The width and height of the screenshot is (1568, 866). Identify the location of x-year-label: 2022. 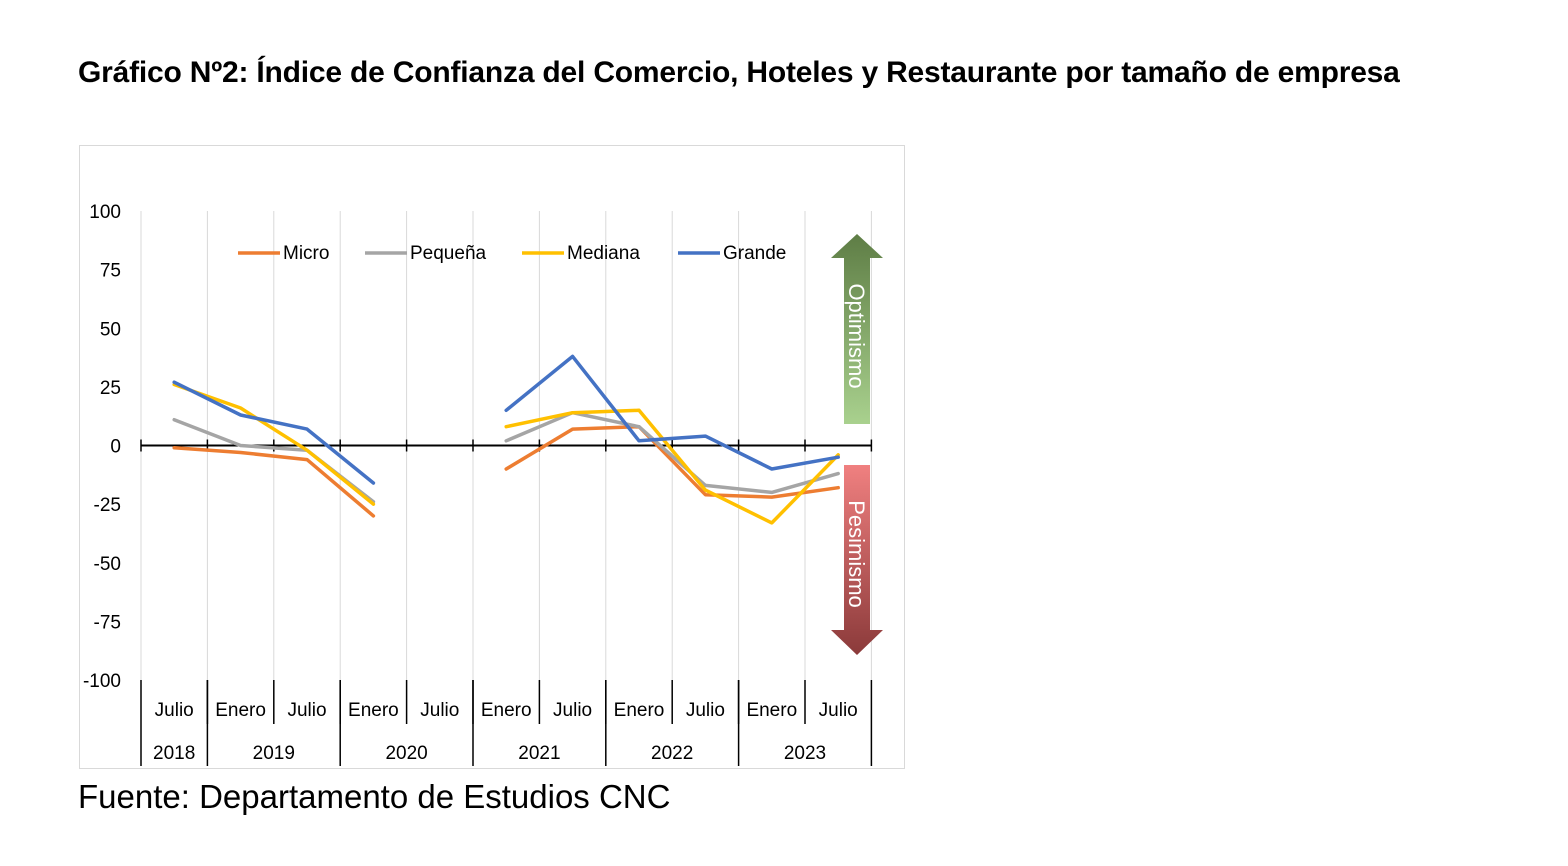
(672, 753).